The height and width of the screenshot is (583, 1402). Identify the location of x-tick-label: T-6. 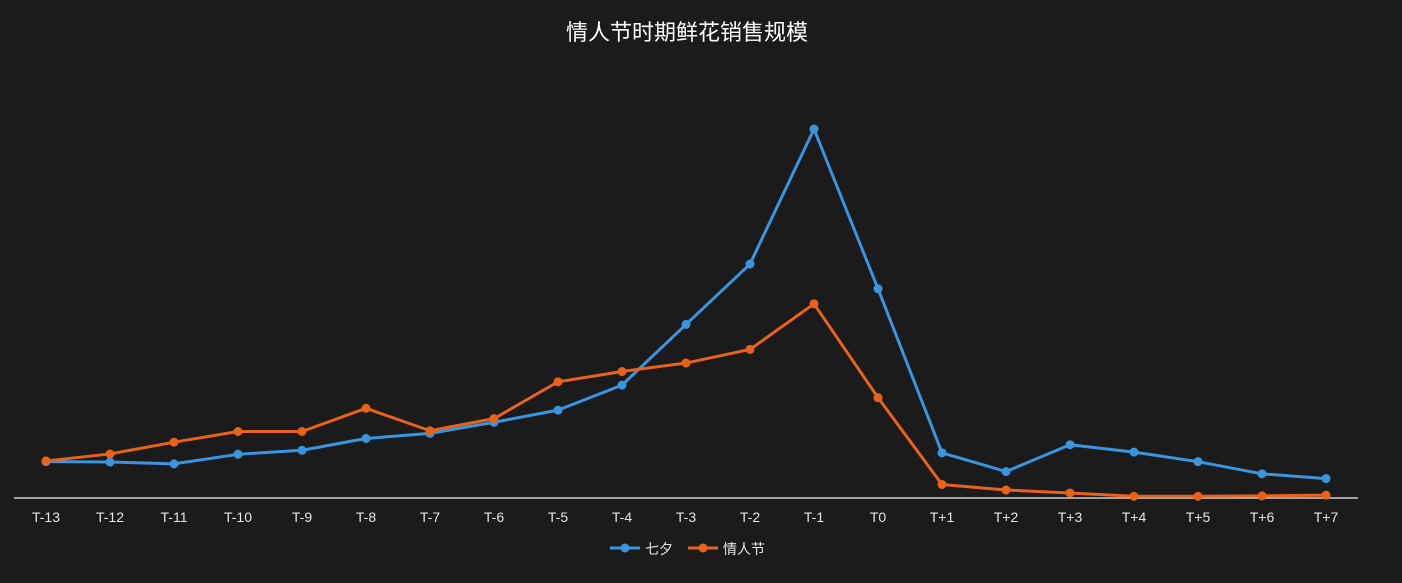
(494, 517).